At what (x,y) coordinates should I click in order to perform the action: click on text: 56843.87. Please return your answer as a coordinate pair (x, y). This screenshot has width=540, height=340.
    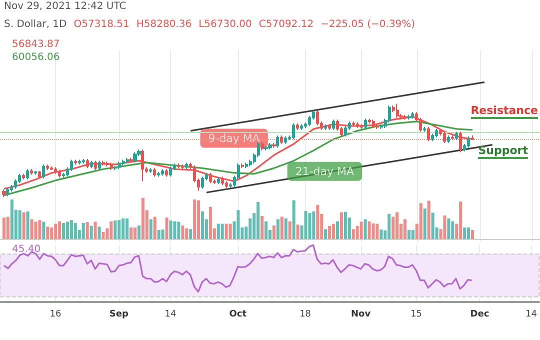
    Looking at the image, I should click on (36, 44).